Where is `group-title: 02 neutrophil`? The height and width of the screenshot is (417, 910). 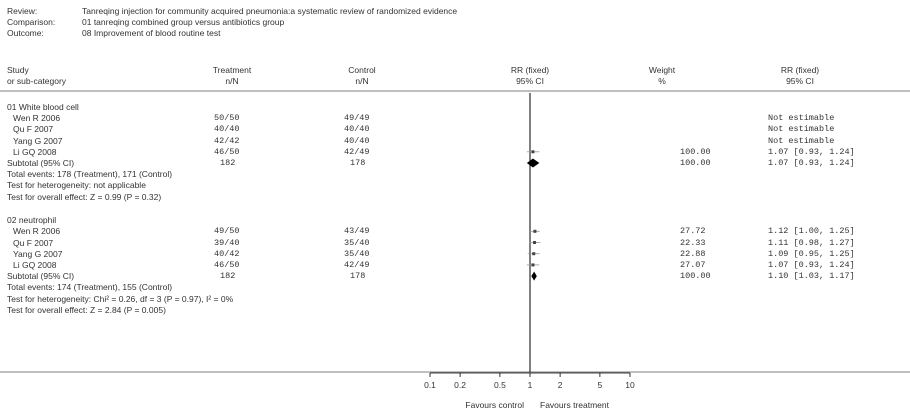
group-title: 02 neutrophil is located at coordinates (32, 220).